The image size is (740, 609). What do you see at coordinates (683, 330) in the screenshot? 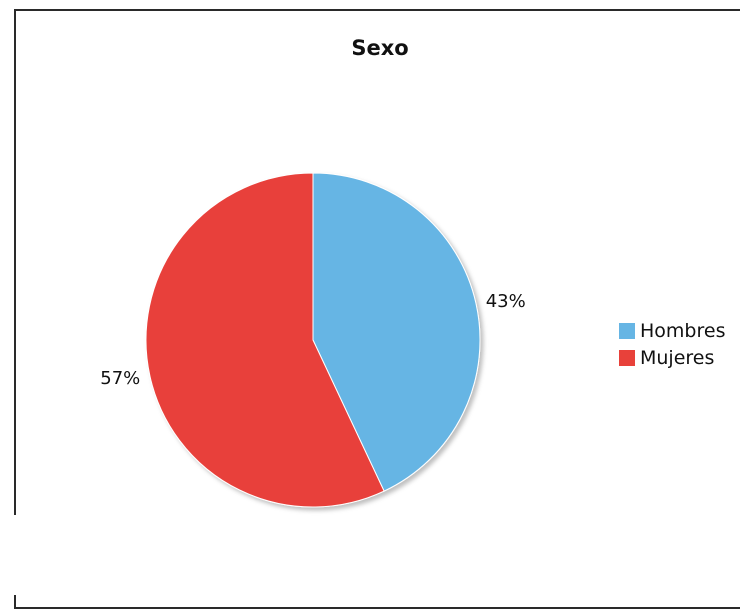
I see `legend-label-hombres: Hombres` at bounding box center [683, 330].